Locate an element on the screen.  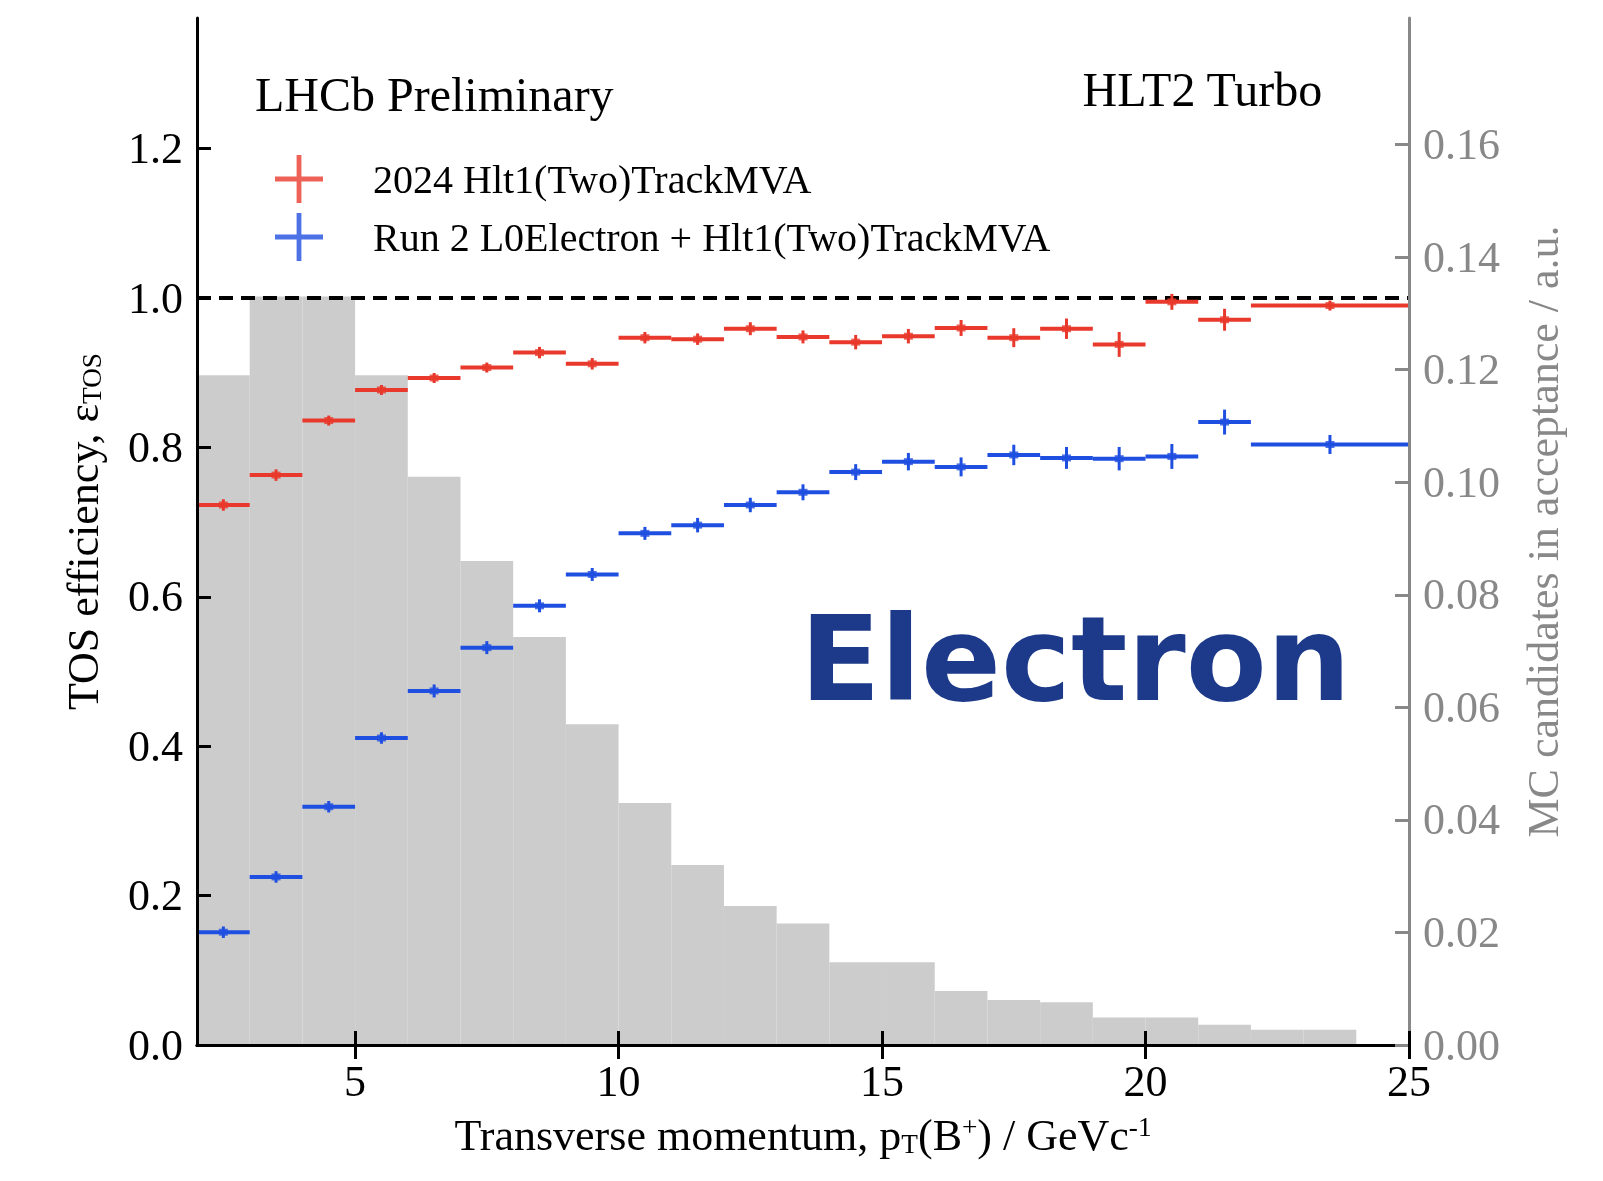
y-tick-label: 1.2 is located at coordinates (155, 149).